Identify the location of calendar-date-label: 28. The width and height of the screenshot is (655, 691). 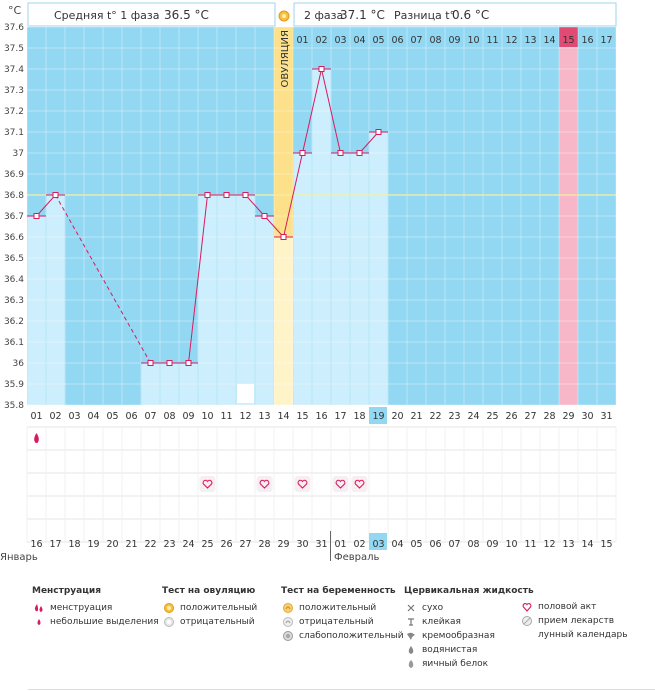
(264, 544).